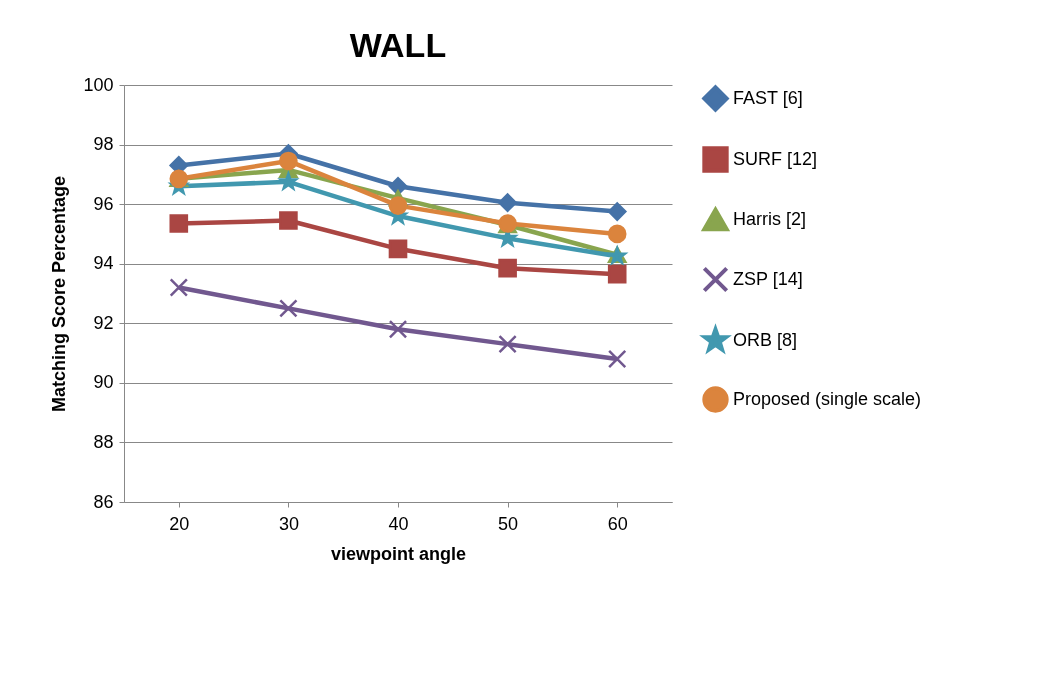 The height and width of the screenshot is (677, 1046). Describe the element at coordinates (508, 523) in the screenshot. I see `x-tick-label: 50` at that location.